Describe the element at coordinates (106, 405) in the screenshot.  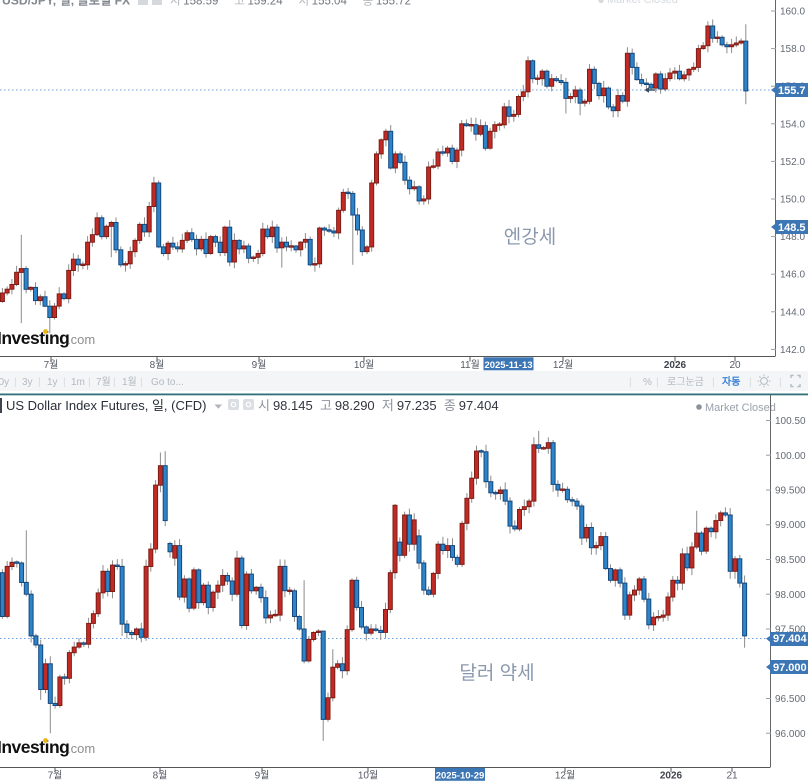
I see `svg-text:US Dollar Index Futures, 일, (C: US Dollar Index Futures, 일, (CFD)` at that location.